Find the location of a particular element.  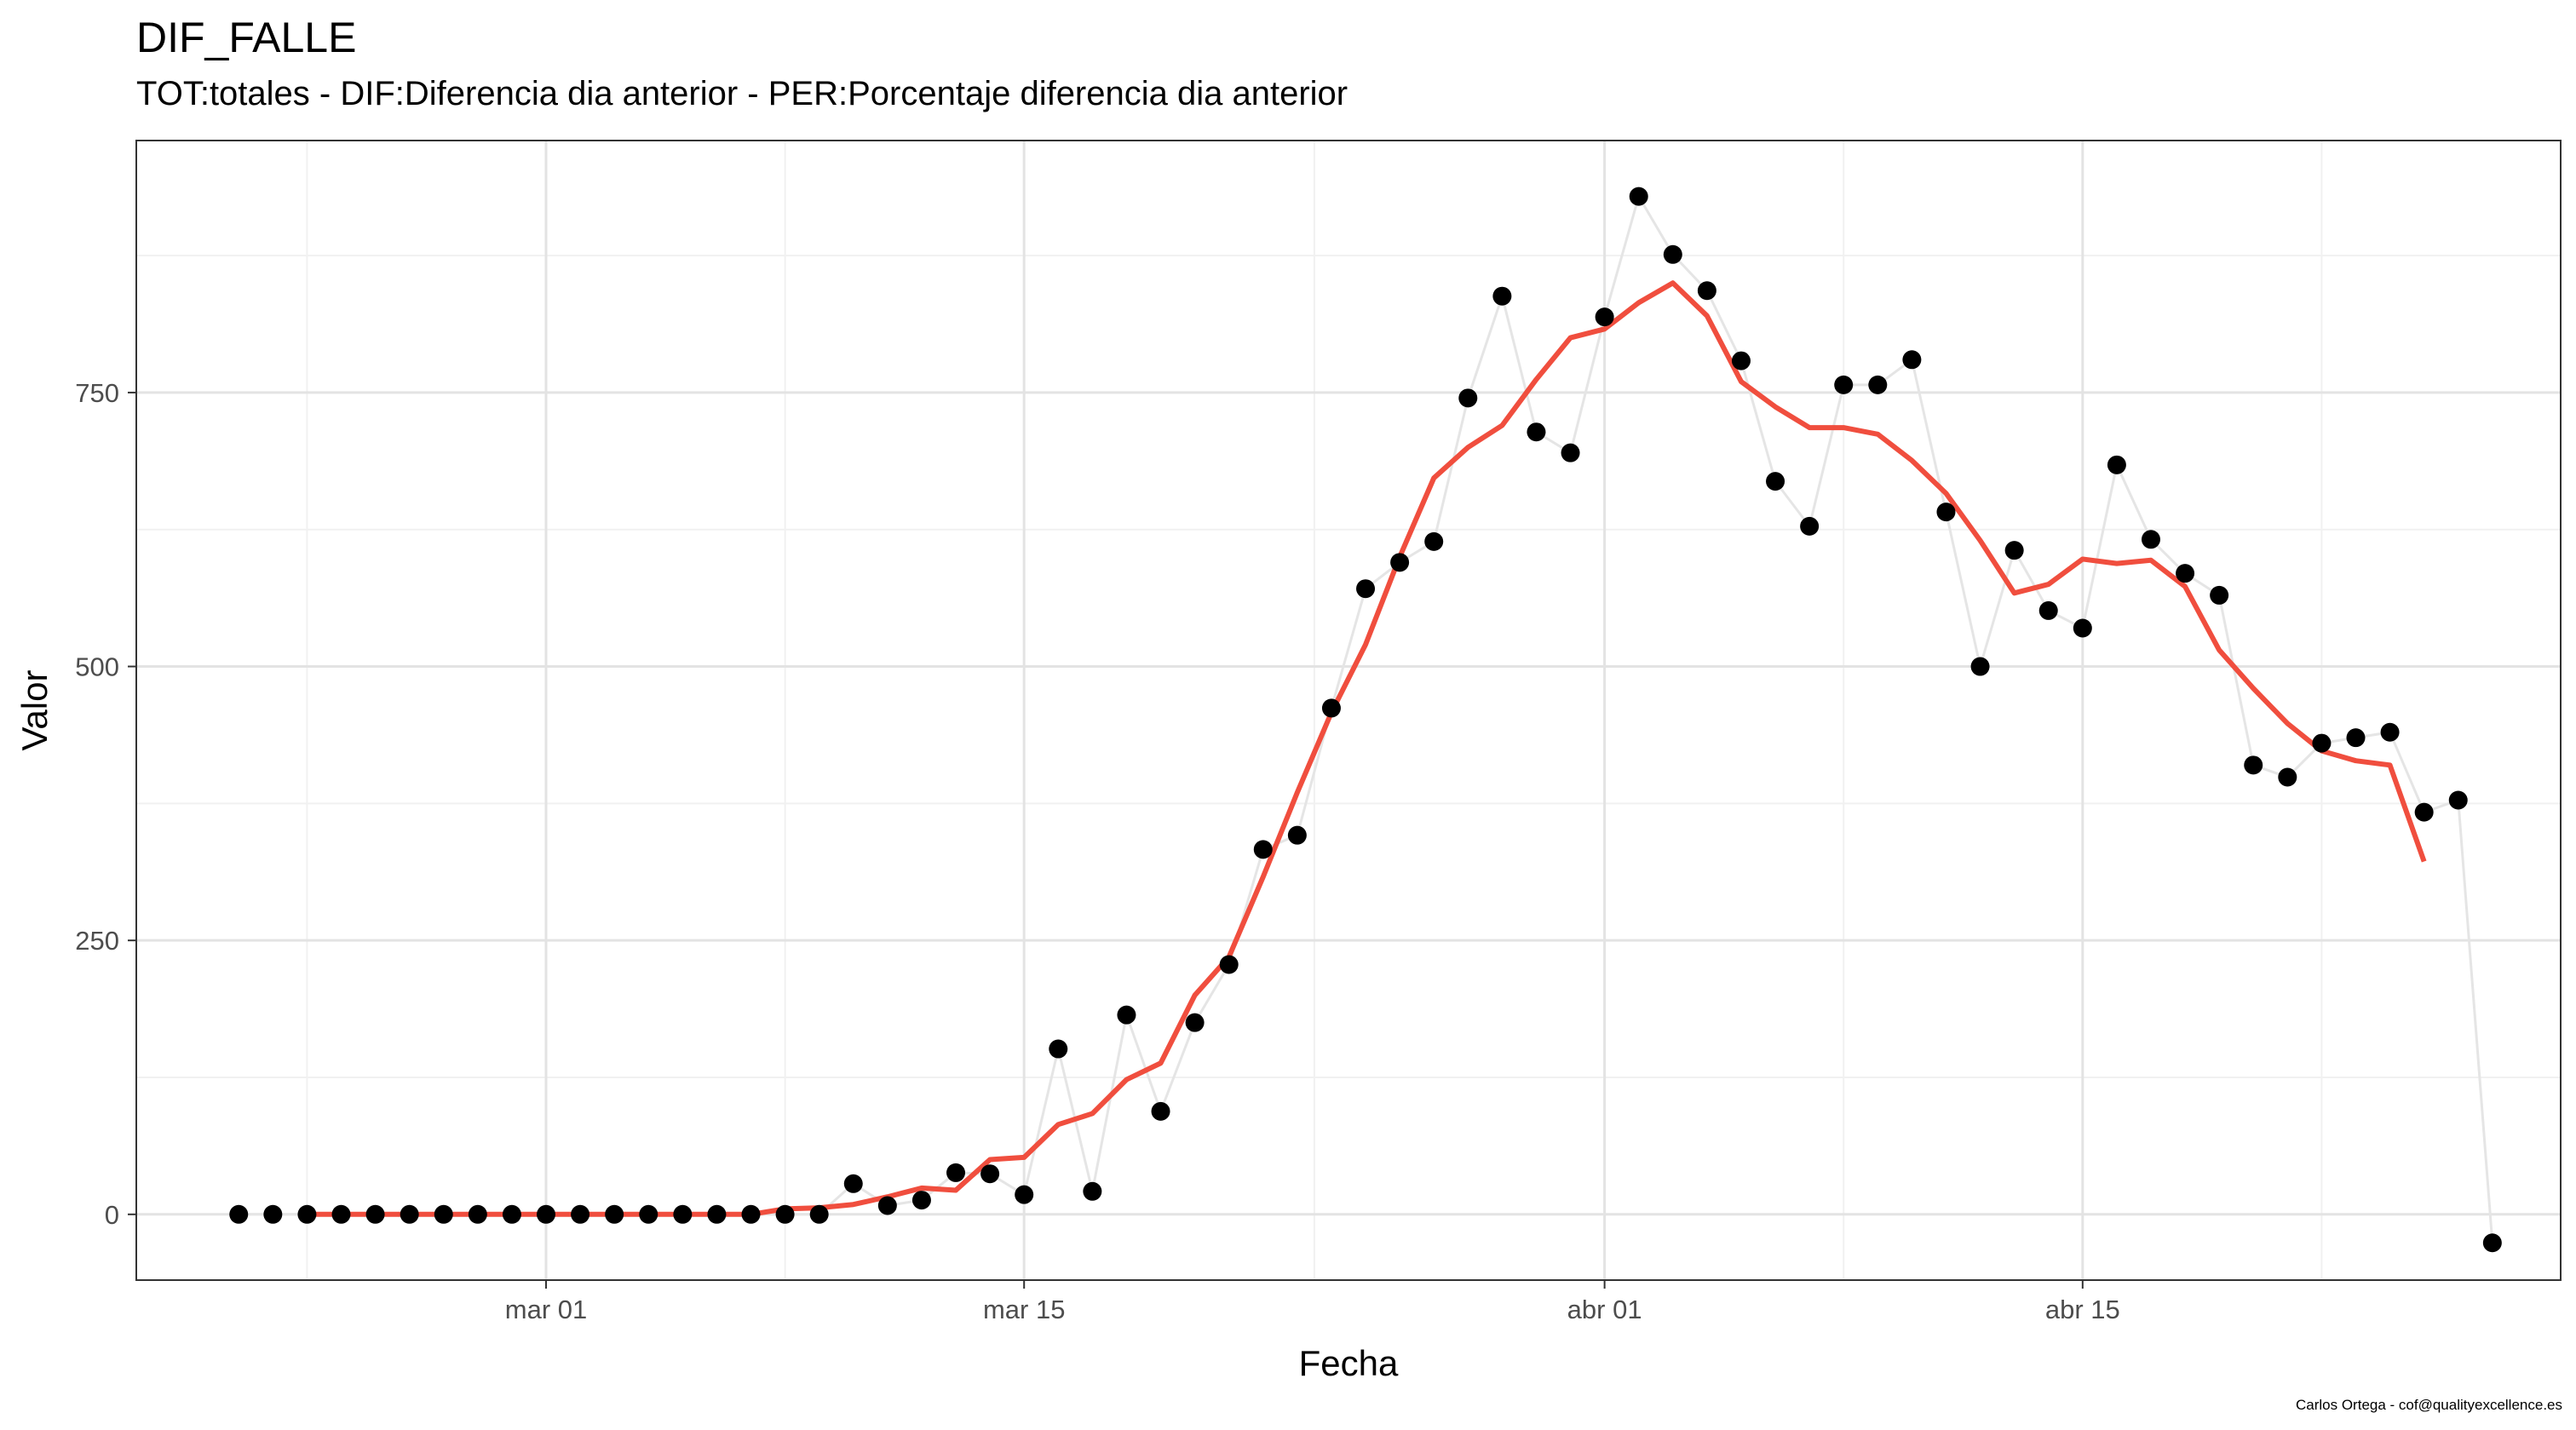

x-axis: mar 01 mar 15 abr 01 abr 15 is located at coordinates (1312, 1302).